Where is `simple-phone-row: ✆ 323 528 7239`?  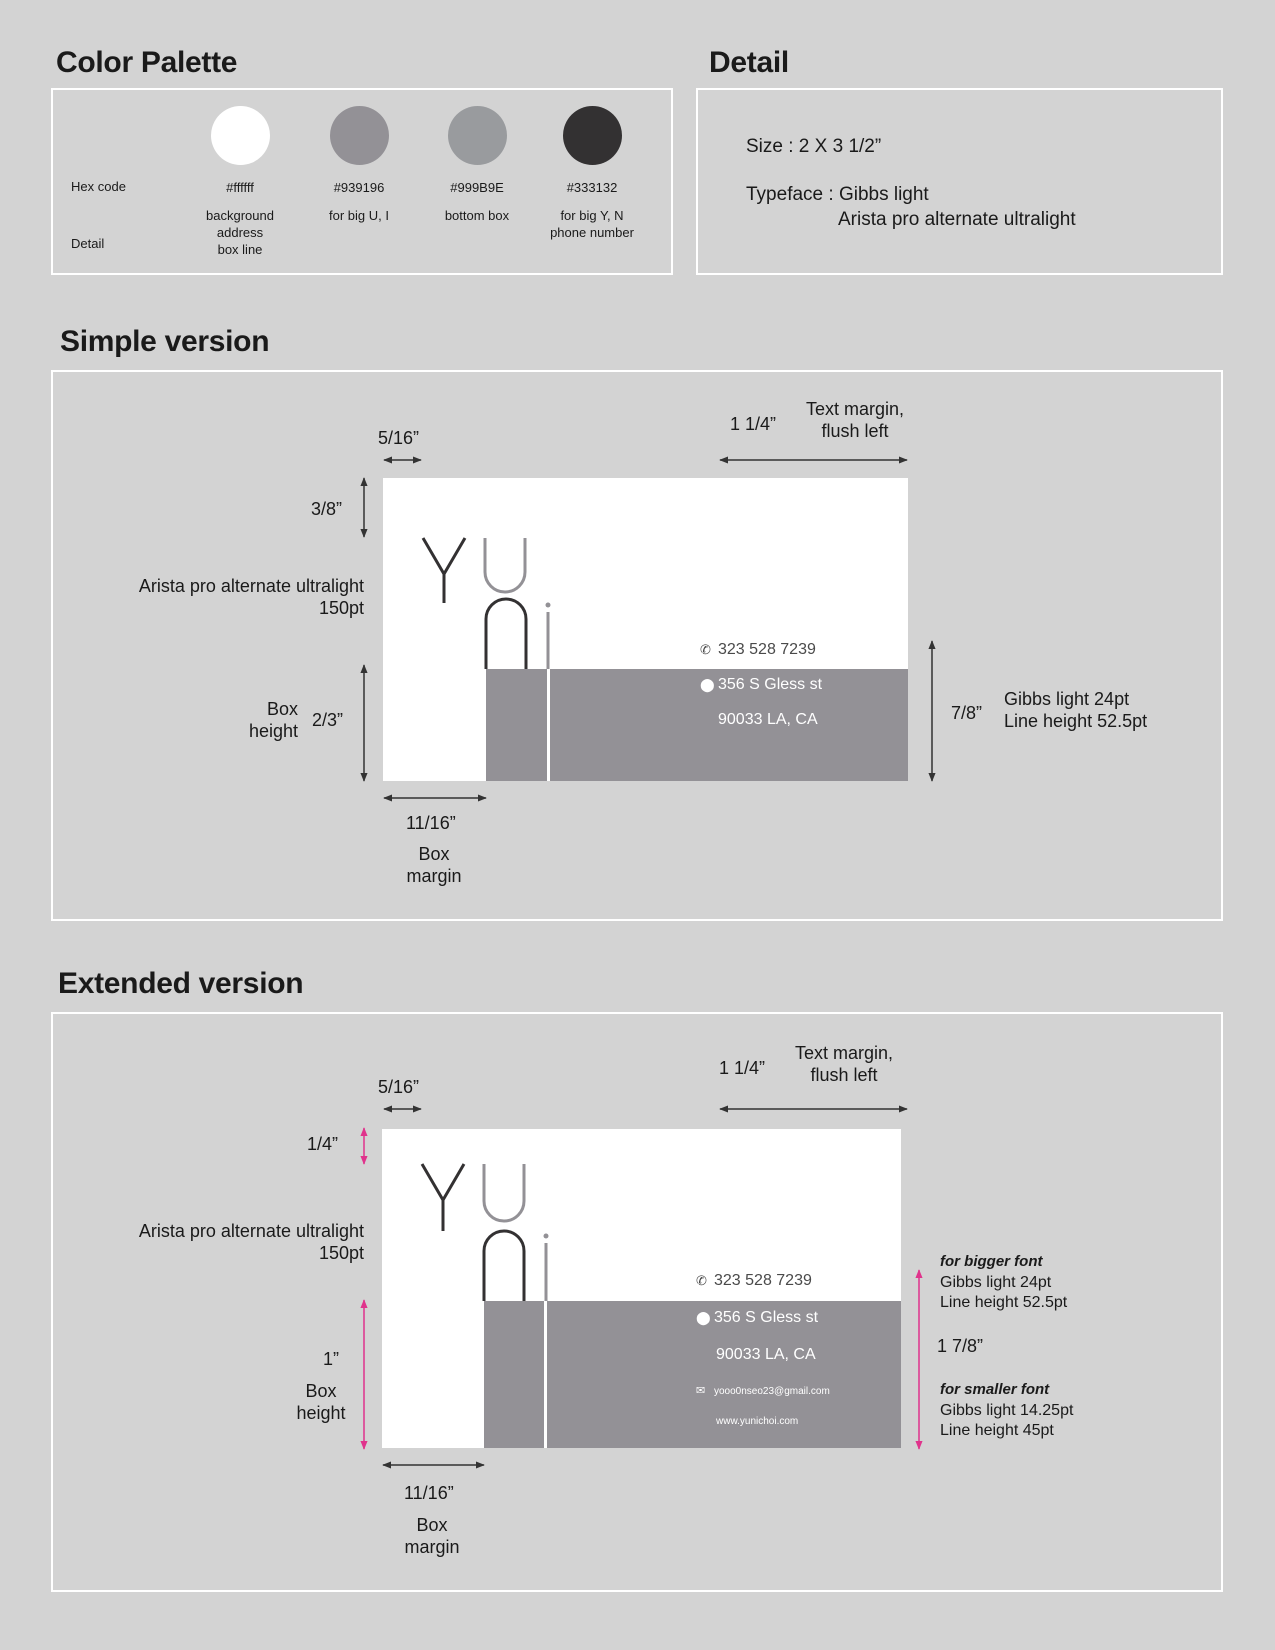 simple-phone-row: ✆ 323 528 7239 is located at coordinates (758, 650).